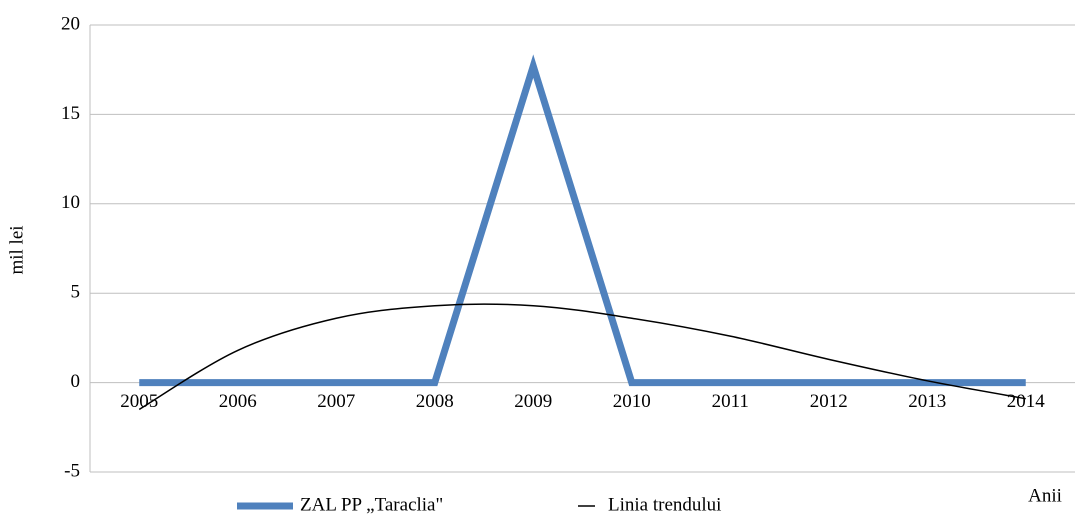 This screenshot has height=521, width=1085. Describe the element at coordinates (829, 401) in the screenshot. I see `x-tick-label: 2012` at that location.